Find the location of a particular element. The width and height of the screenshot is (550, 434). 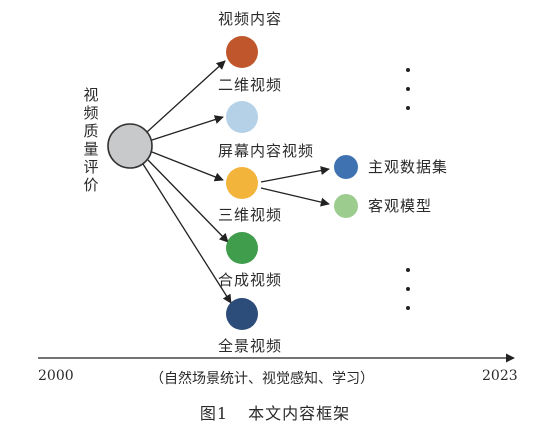

arrow-to-panoramic-video is located at coordinates (187, 233).